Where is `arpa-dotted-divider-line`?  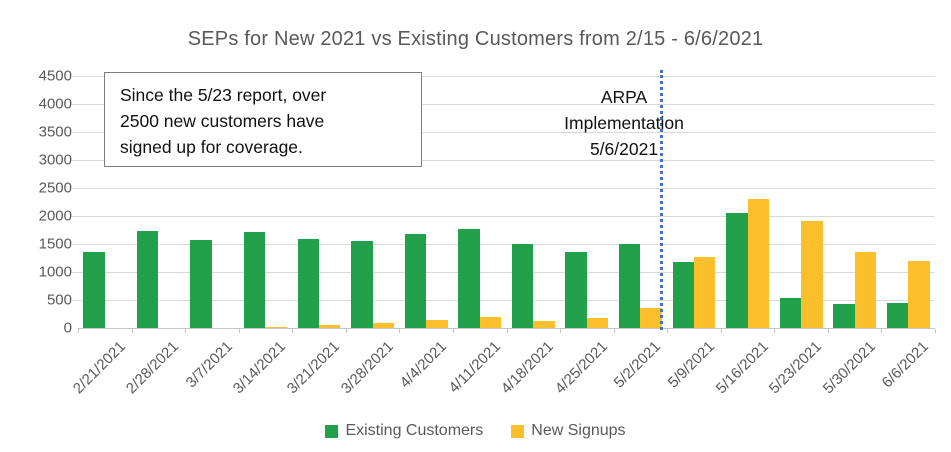
arpa-dotted-divider-line is located at coordinates (662, 200).